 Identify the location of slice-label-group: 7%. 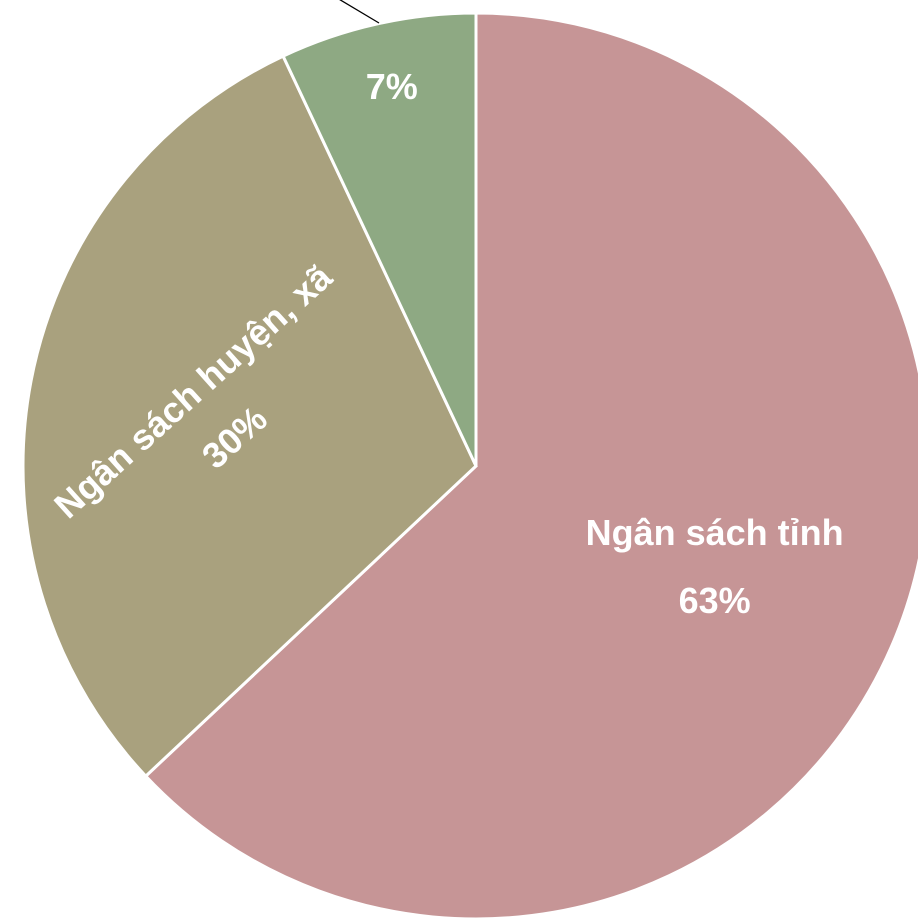
(392, 86).